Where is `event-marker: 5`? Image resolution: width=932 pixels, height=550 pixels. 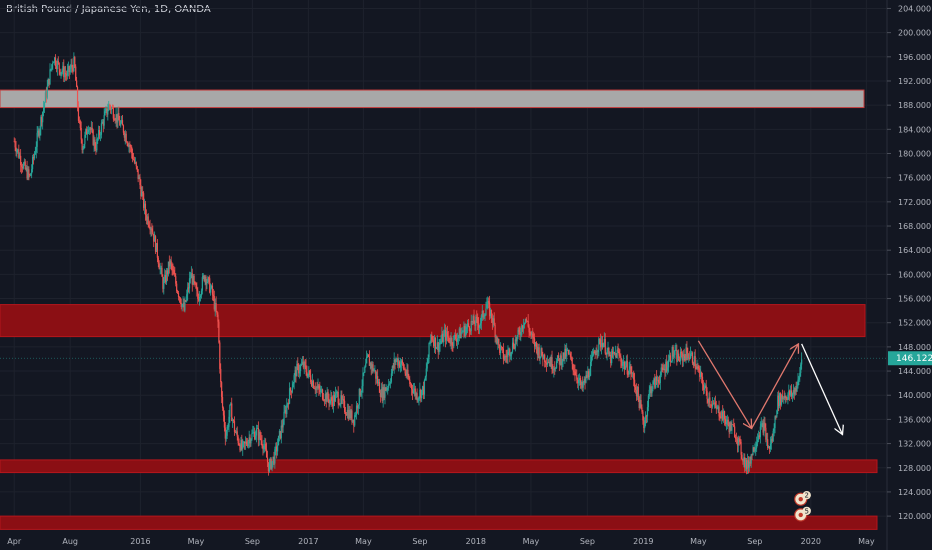
event-marker: 5 is located at coordinates (802, 514).